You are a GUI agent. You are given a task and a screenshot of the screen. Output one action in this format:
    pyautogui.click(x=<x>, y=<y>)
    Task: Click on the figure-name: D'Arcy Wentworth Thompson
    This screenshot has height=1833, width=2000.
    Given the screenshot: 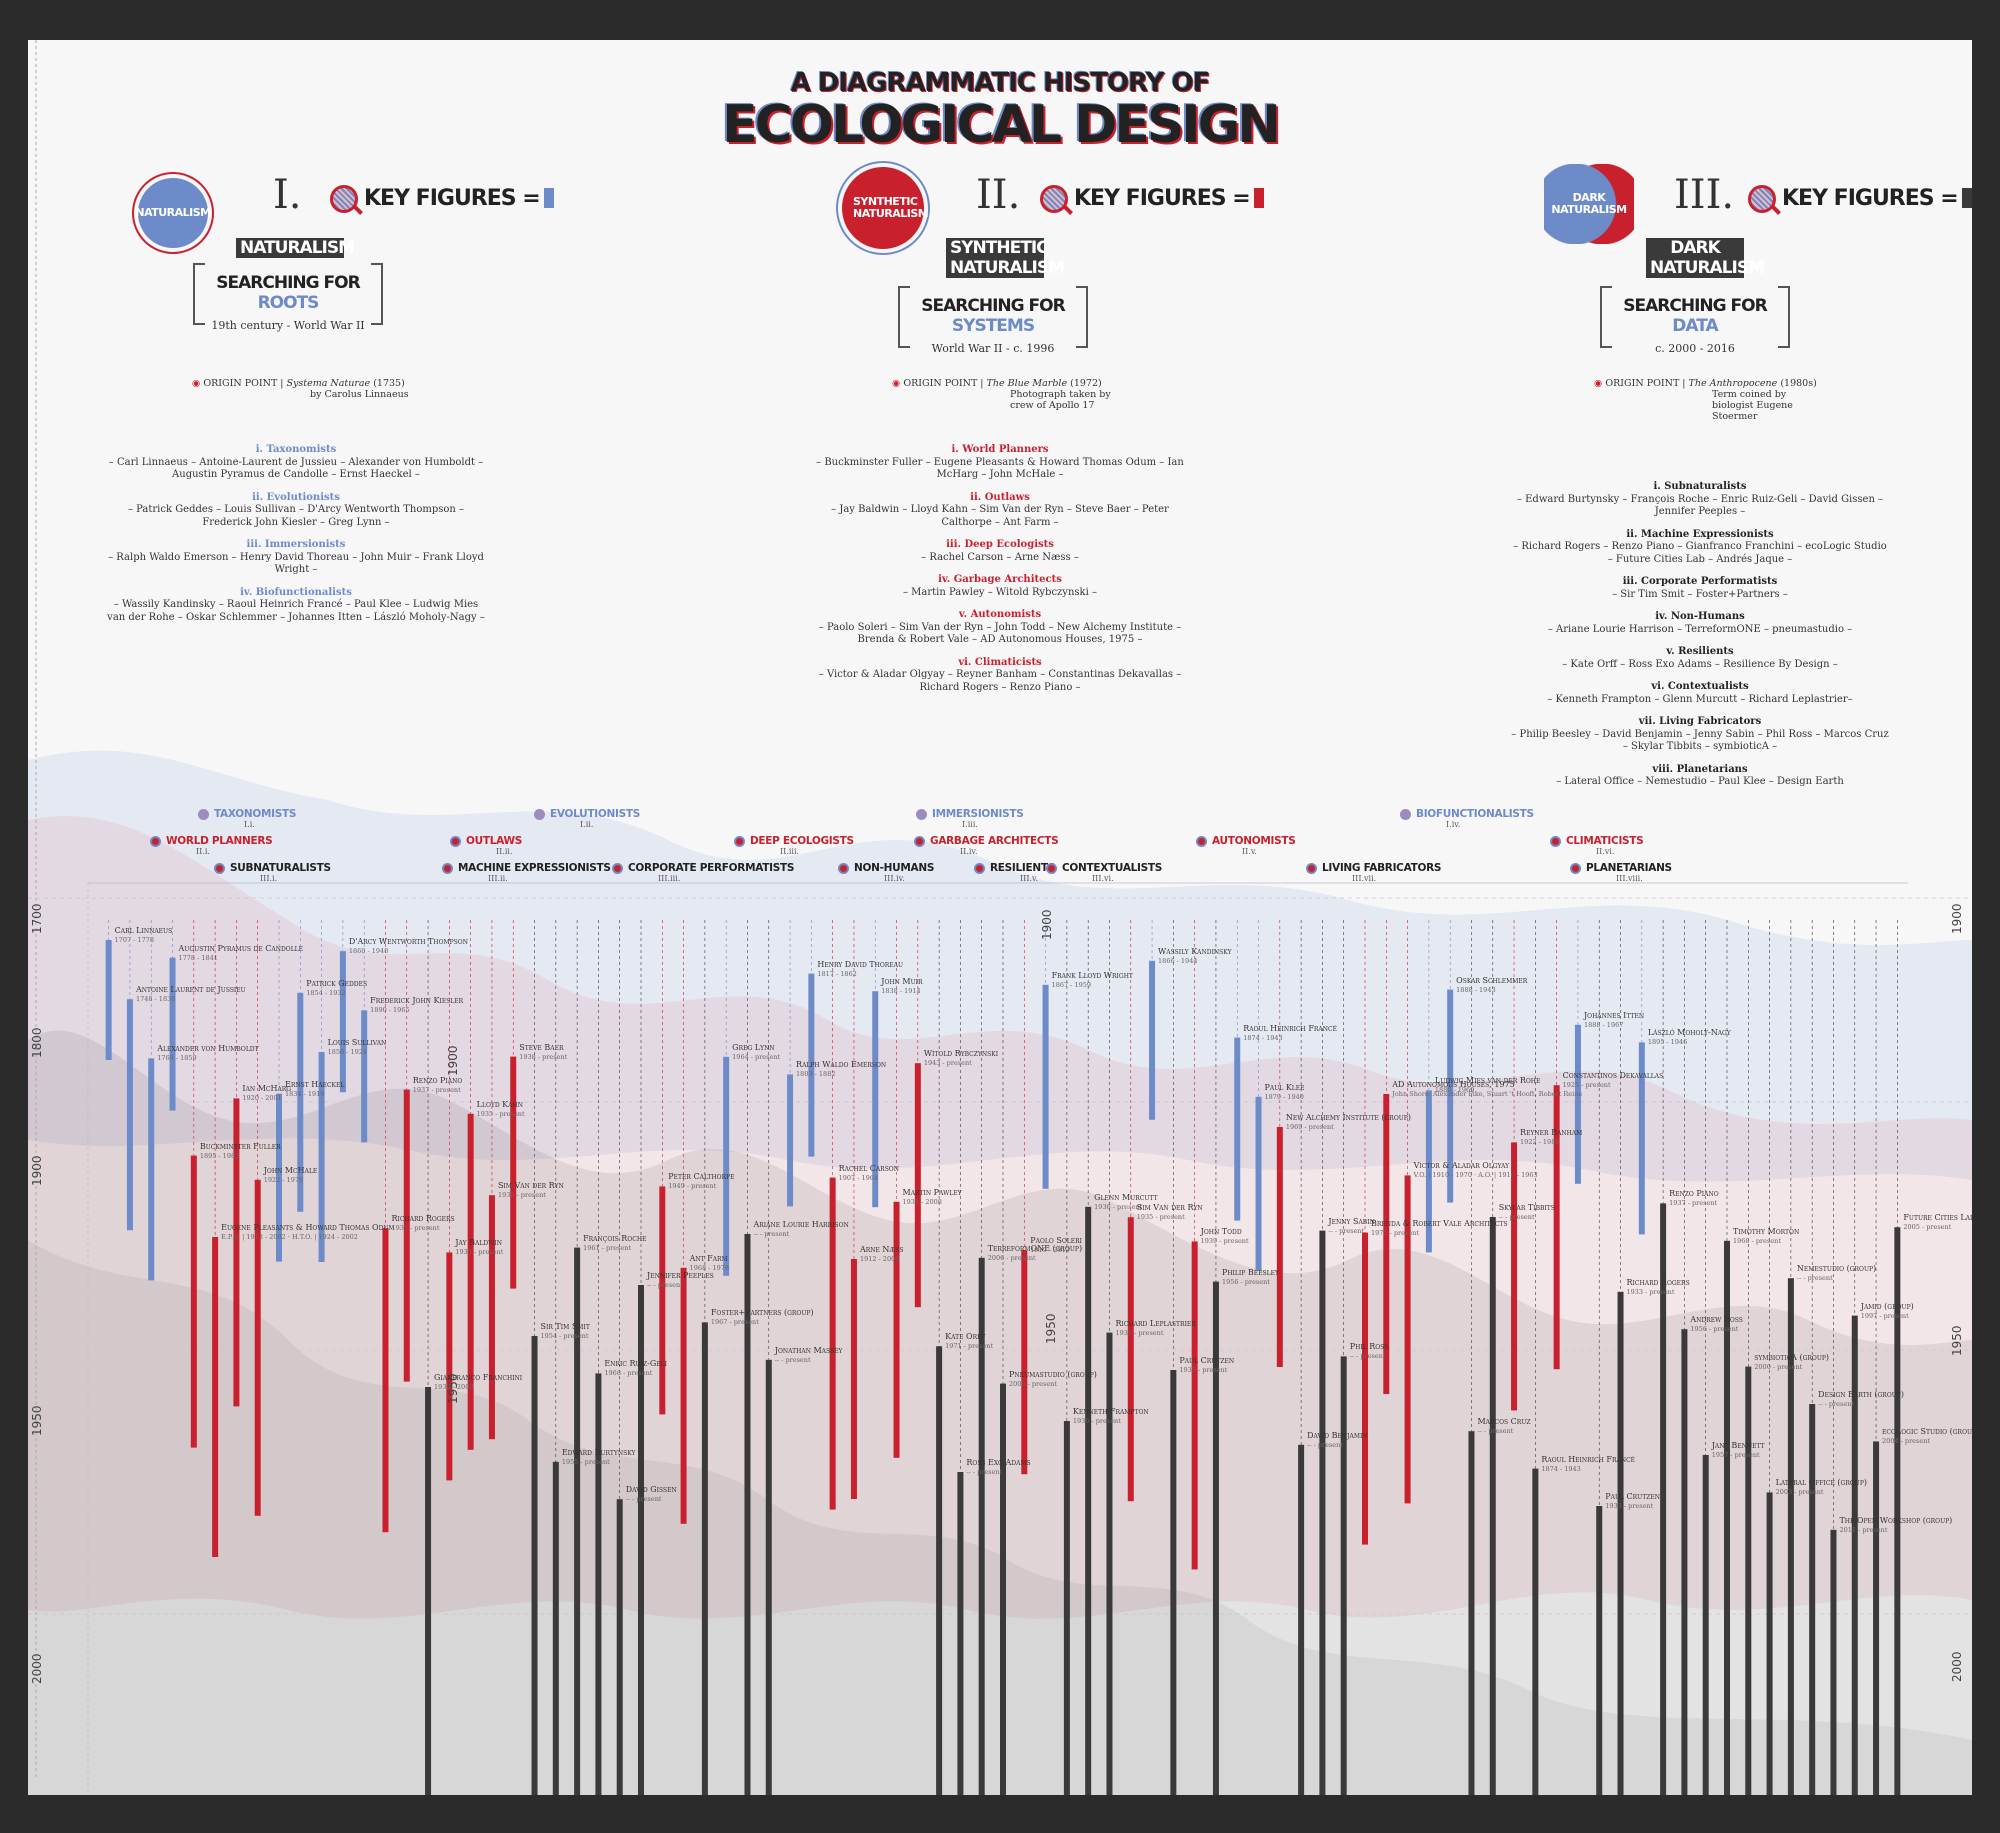 What is the action you would take?
    pyautogui.click(x=408, y=942)
    